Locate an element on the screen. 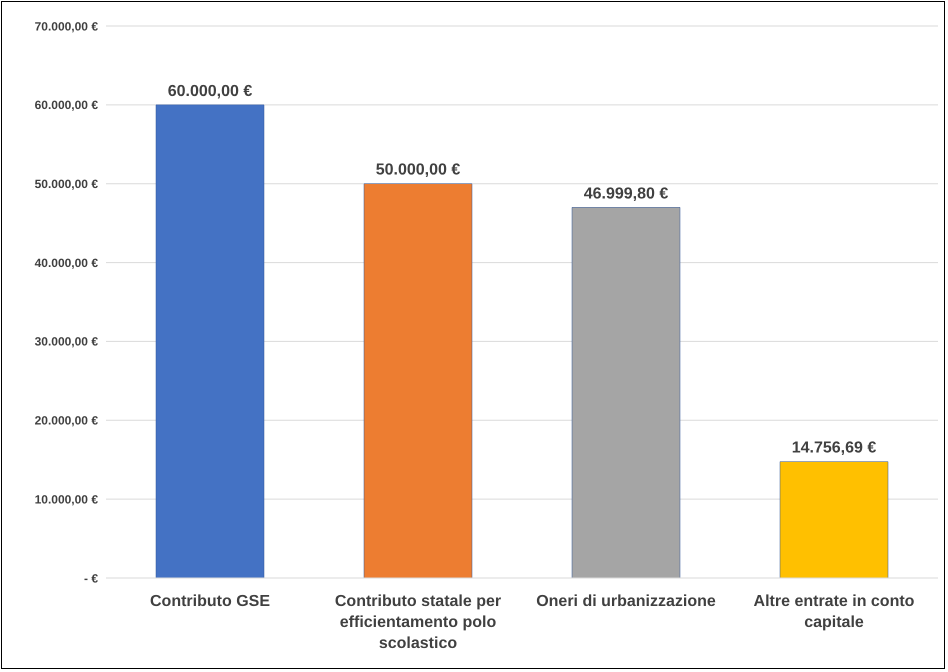 The width and height of the screenshot is (948, 672). x-tick-label: Altre entrate in conto capitale is located at coordinates (834, 612).